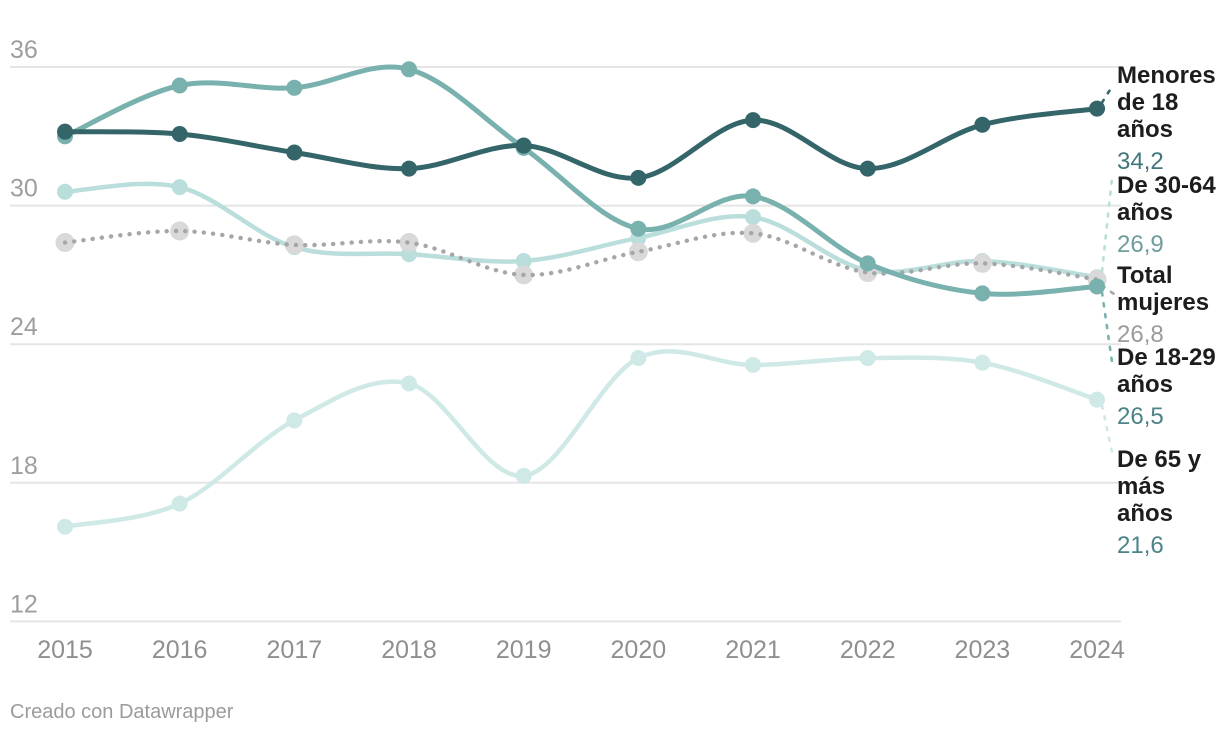  I want to click on series-label-menores-18: Menores de 18 años 34,2, so click(1168, 118).